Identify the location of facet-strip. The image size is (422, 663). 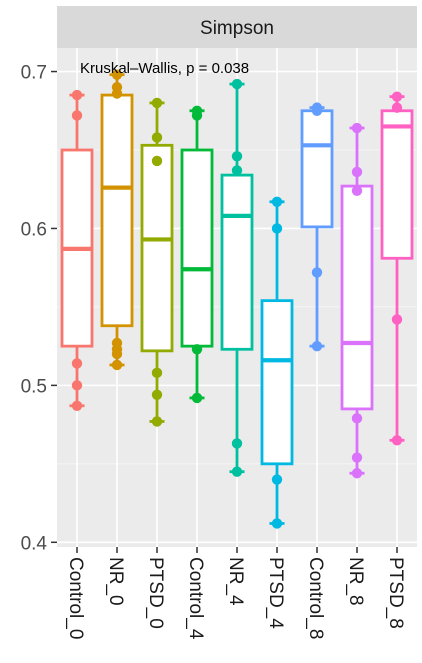
(237, 27).